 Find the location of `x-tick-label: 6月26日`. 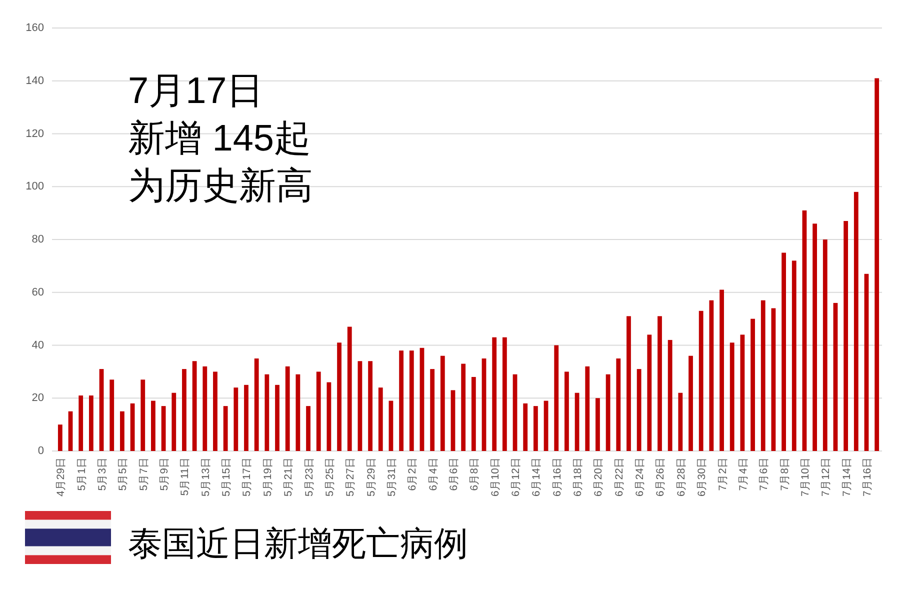

x-tick-label: 6月26日 is located at coordinates (660, 477).